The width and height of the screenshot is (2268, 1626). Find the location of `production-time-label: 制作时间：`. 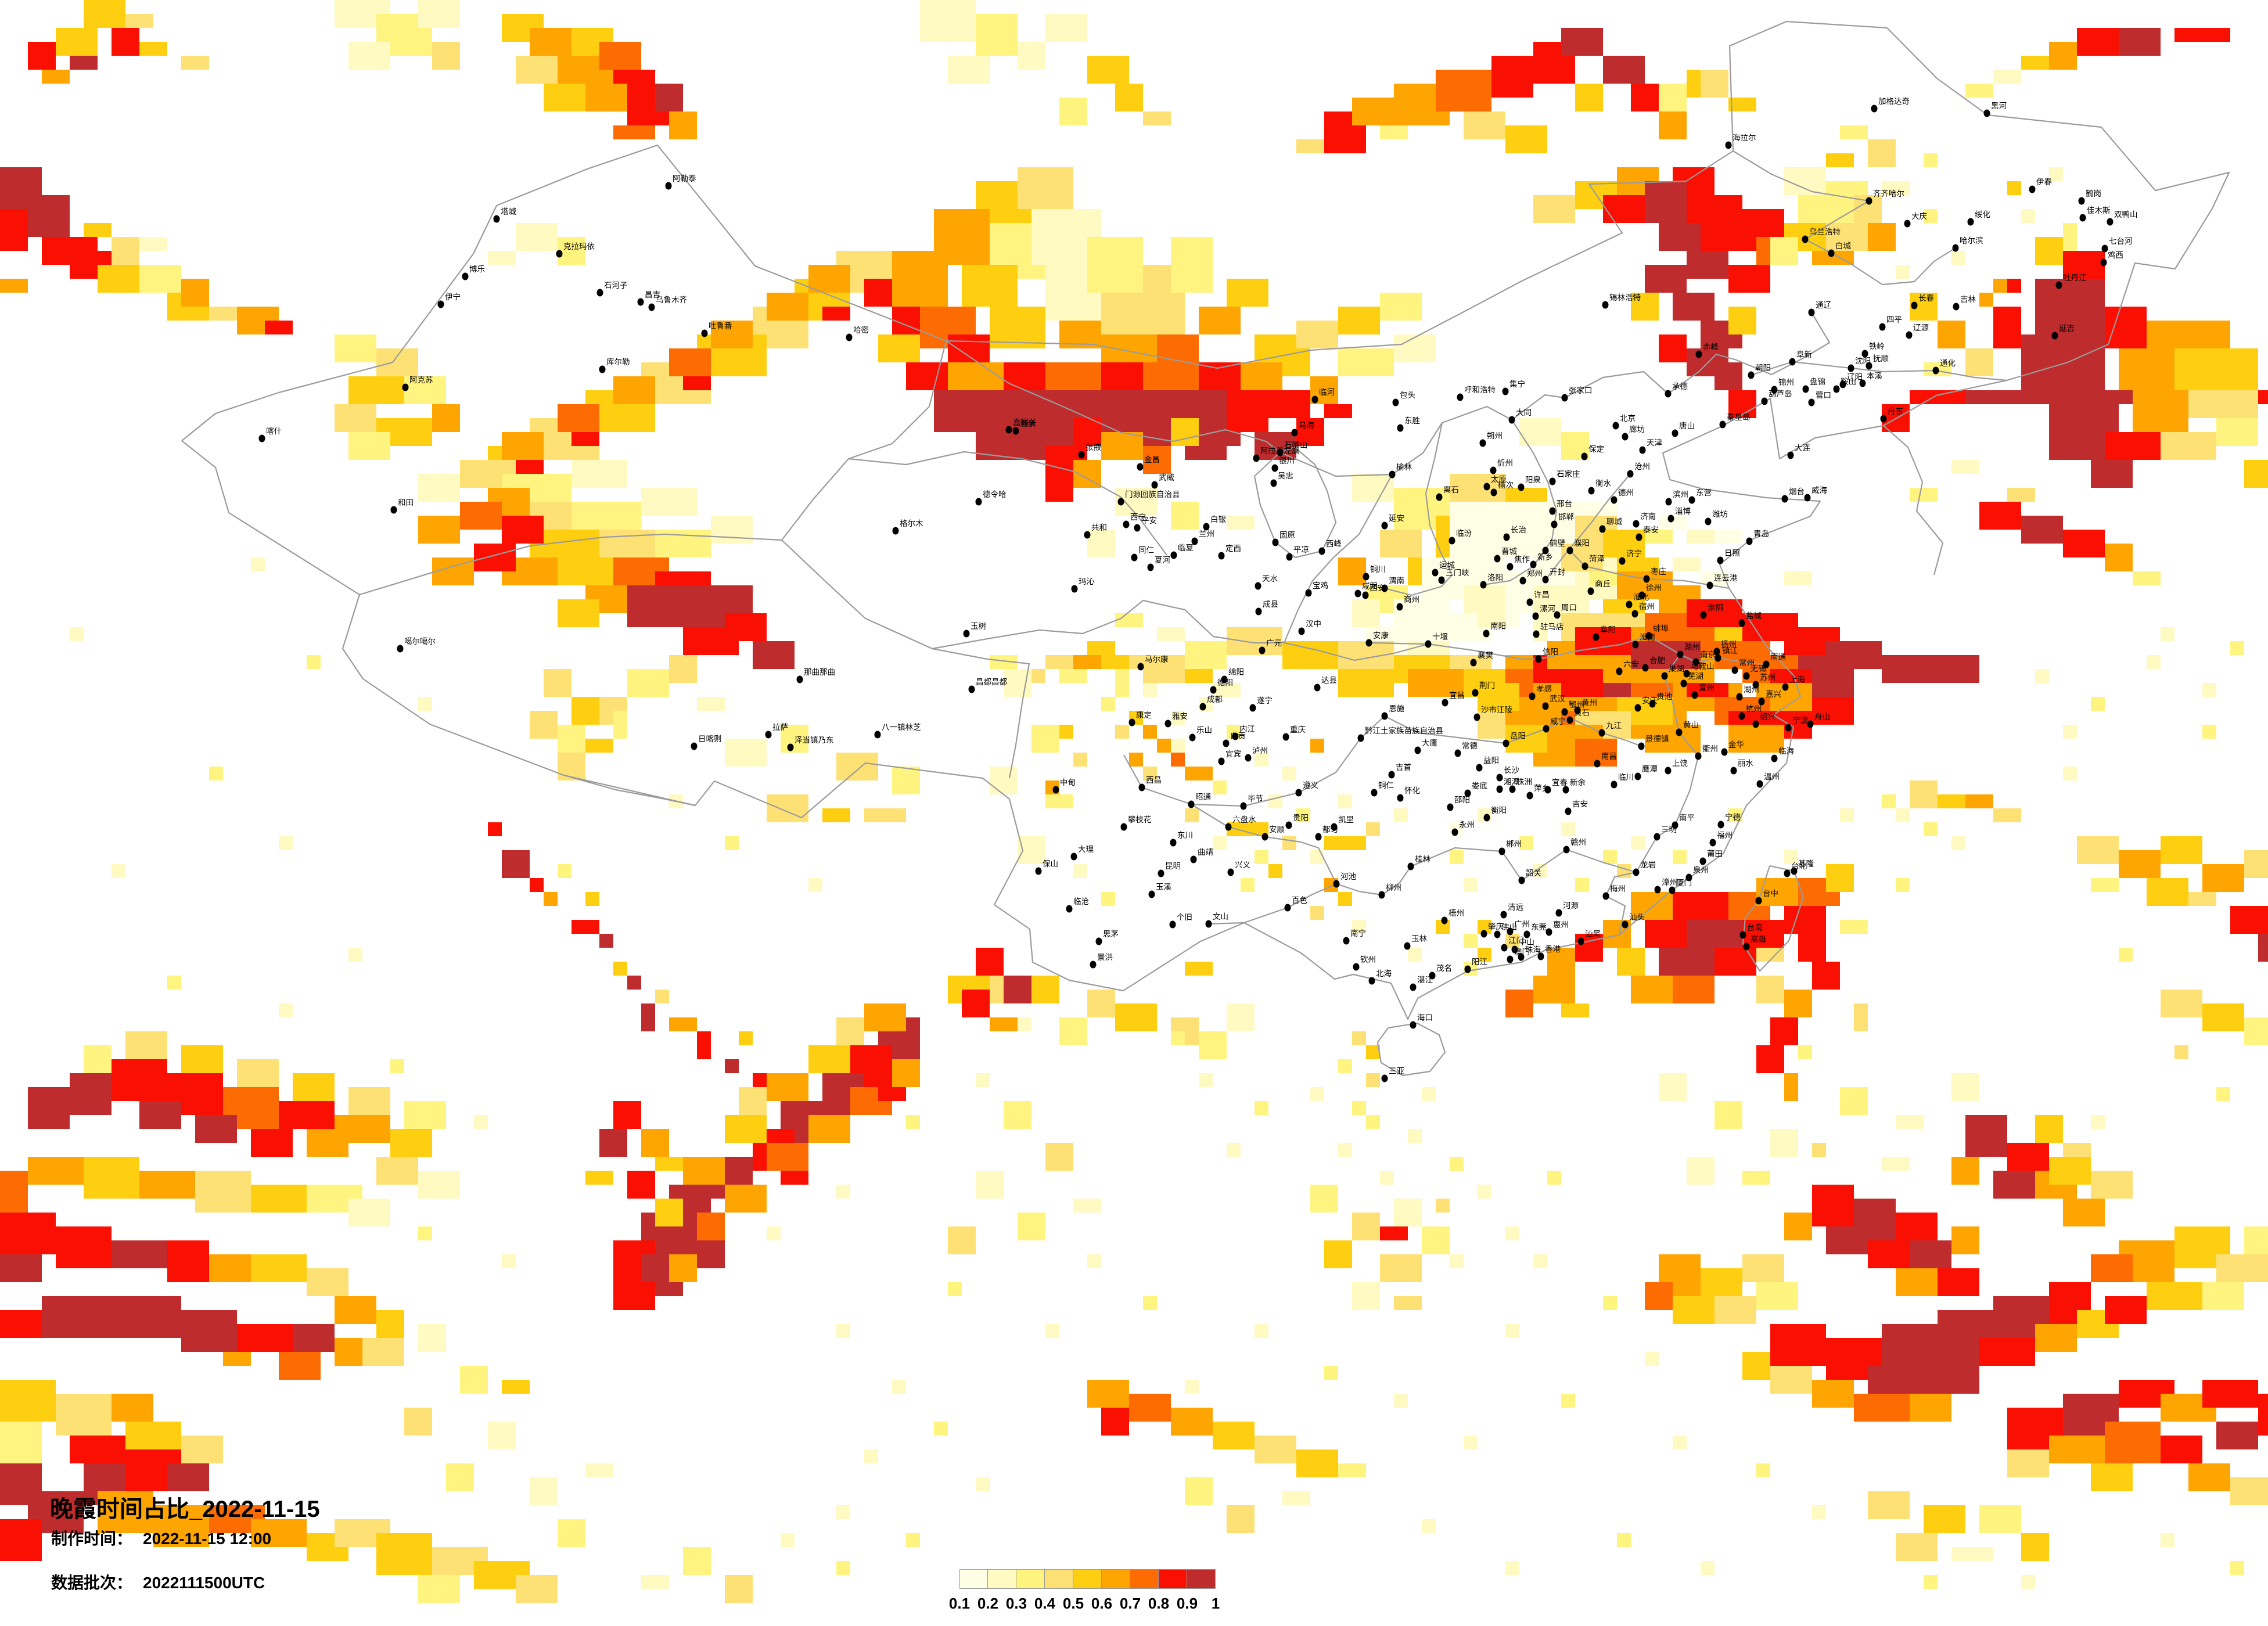

production-time-label: 制作时间： is located at coordinates (92, 1539).